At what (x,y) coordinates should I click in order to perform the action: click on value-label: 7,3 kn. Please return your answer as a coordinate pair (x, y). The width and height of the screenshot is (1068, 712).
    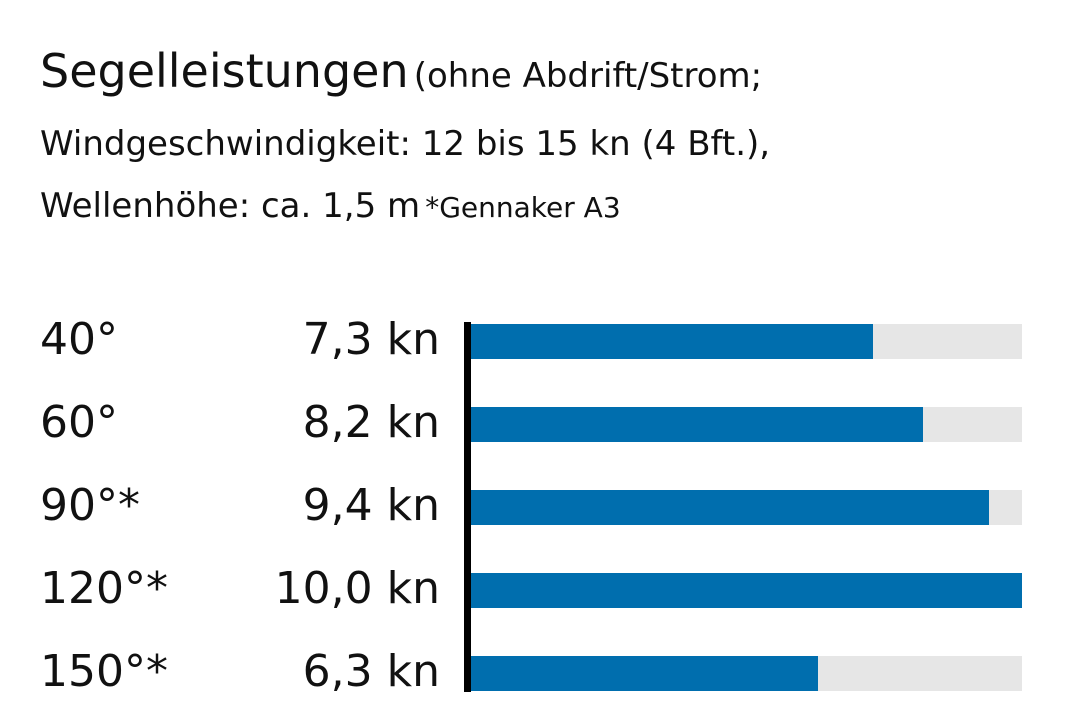
    Looking at the image, I should click on (371, 339).